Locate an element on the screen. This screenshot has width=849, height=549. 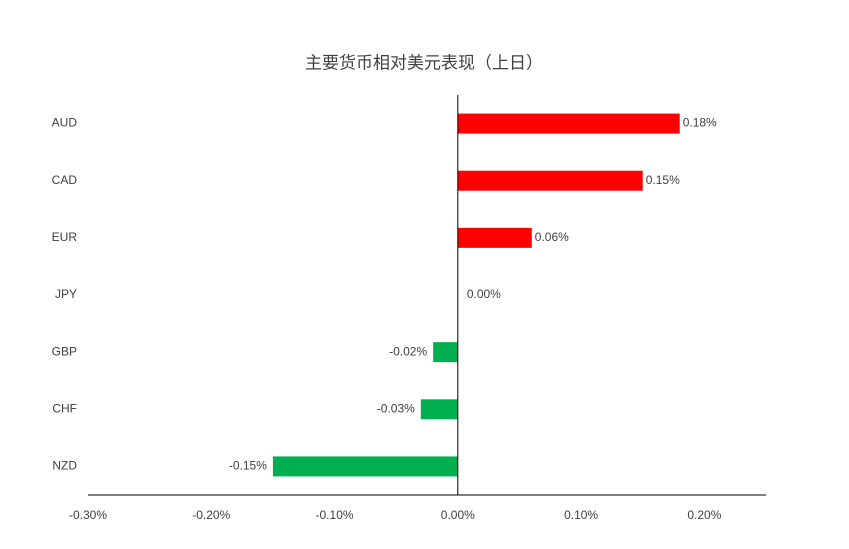
x-tick-label: 0.20% is located at coordinates (704, 515).